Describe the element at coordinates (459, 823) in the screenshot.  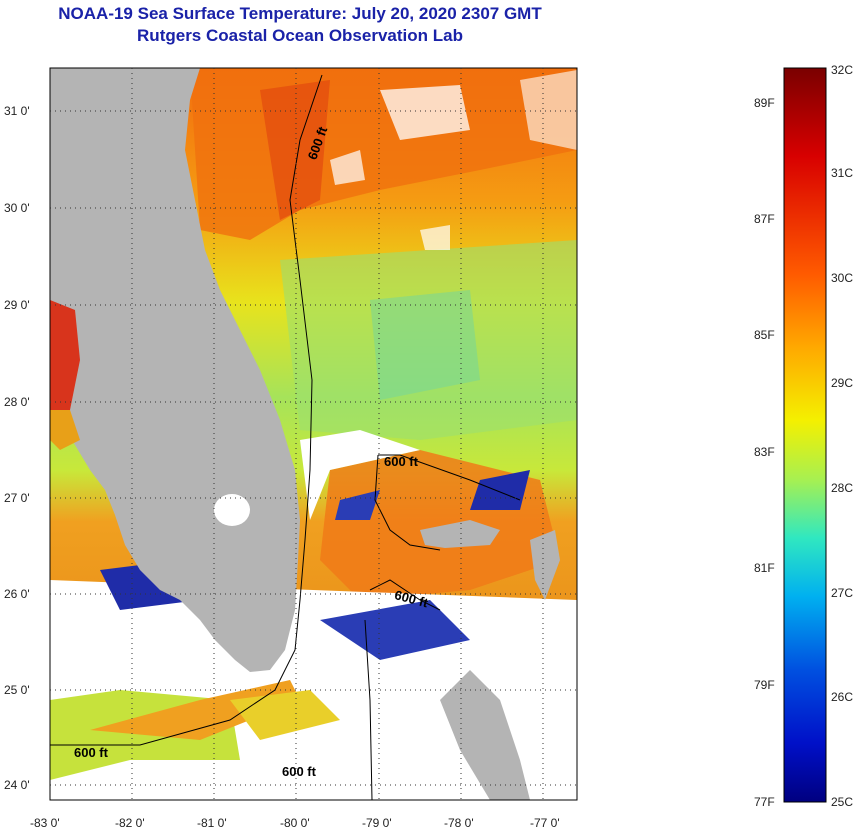
I see `lon-tick-label: -78 0'` at that location.